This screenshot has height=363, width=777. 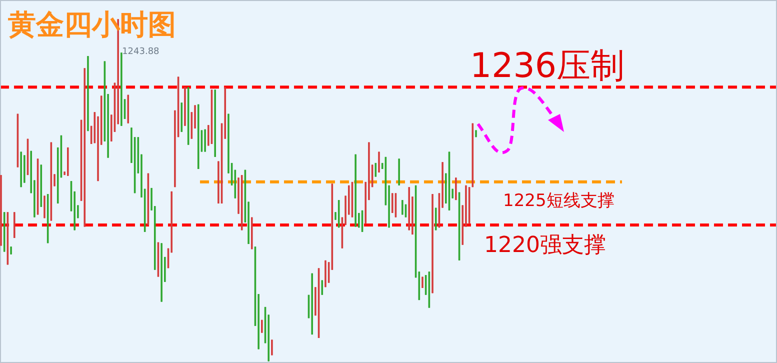 I want to click on ref-line-label: 1236压制, so click(x=547, y=66).